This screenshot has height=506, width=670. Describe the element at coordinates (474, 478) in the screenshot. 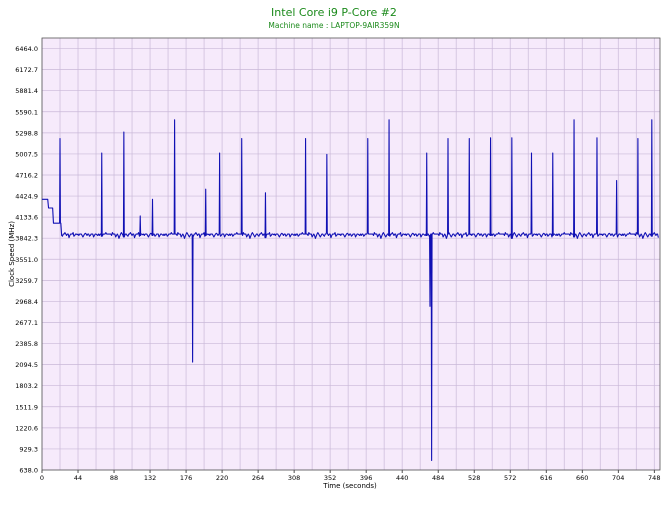

I see `x-tick-label: 528` at that location.